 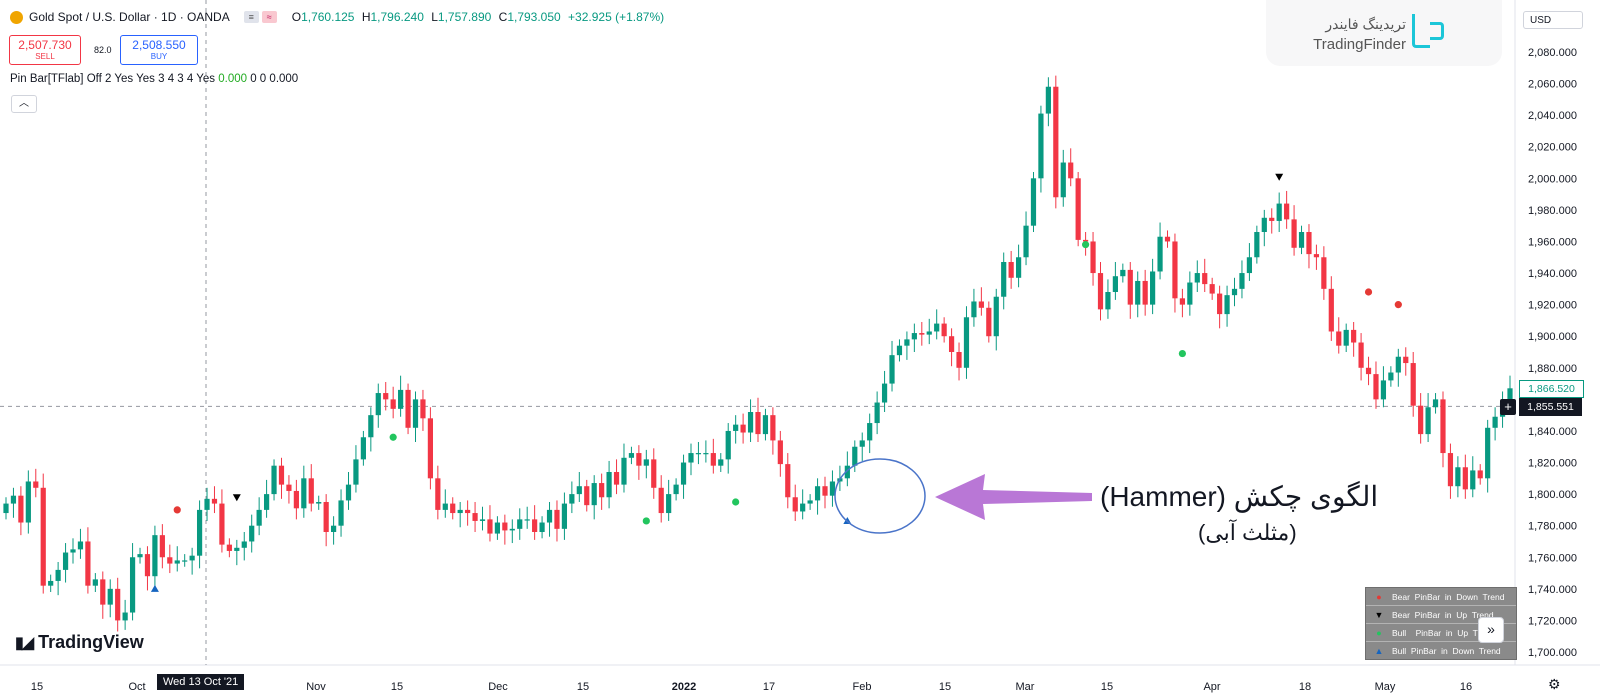 I want to click on pinbar-triangle-up-marker, so click(x=154, y=588).